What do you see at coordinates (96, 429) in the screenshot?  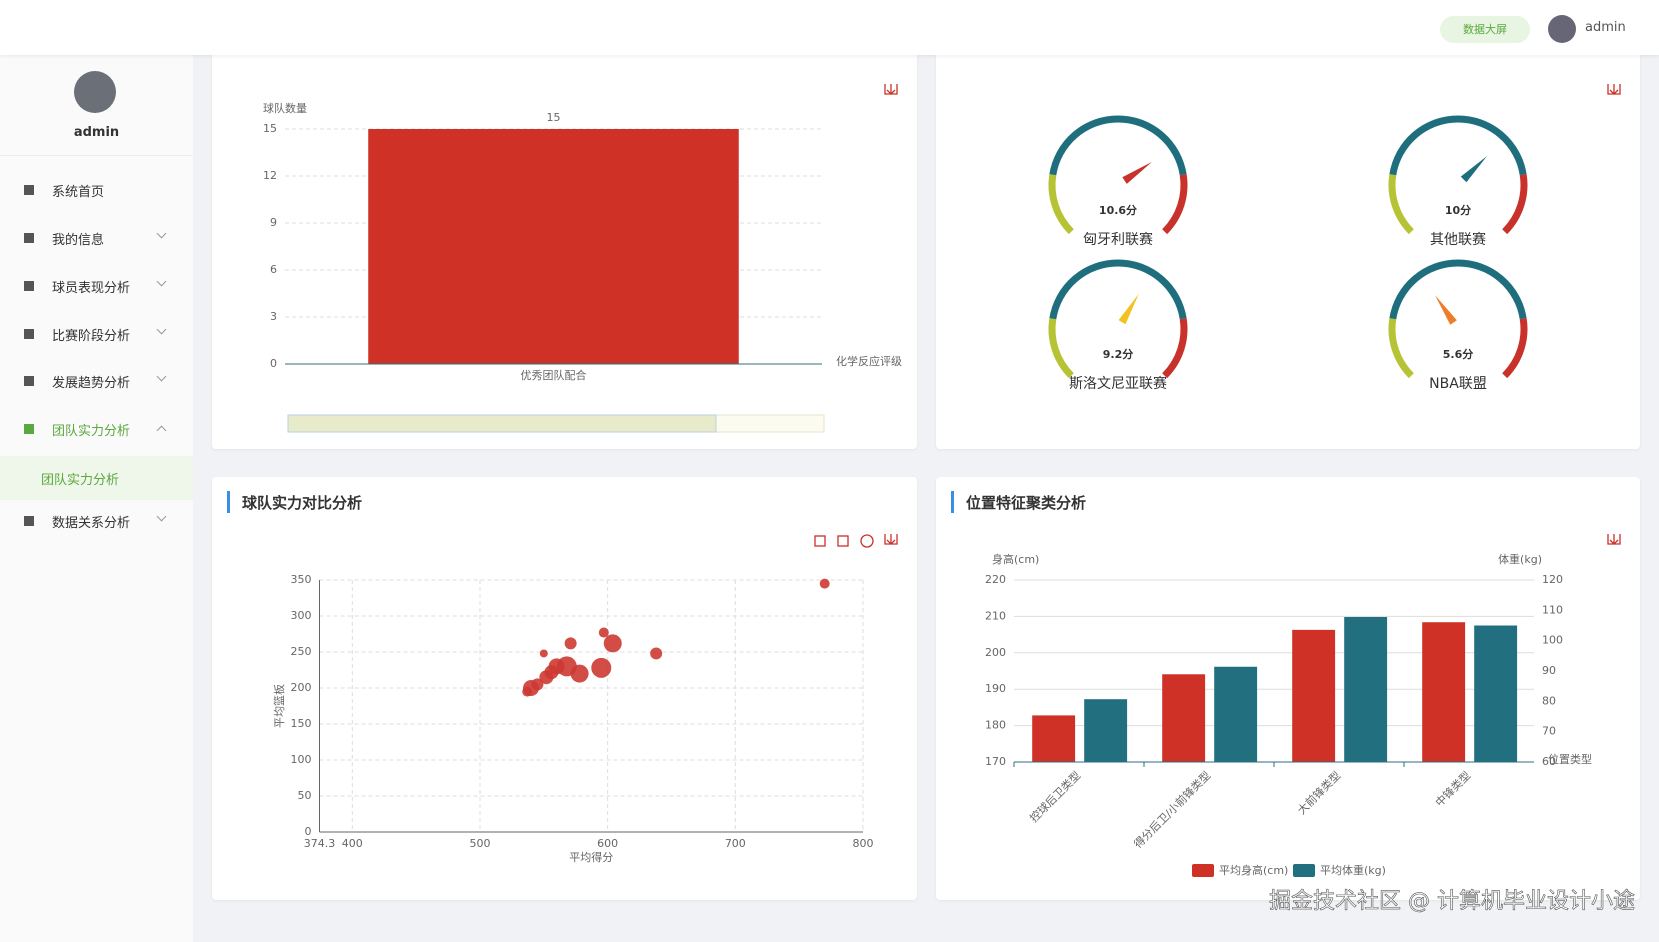 I see `menu-item: 团队实力分析` at bounding box center [96, 429].